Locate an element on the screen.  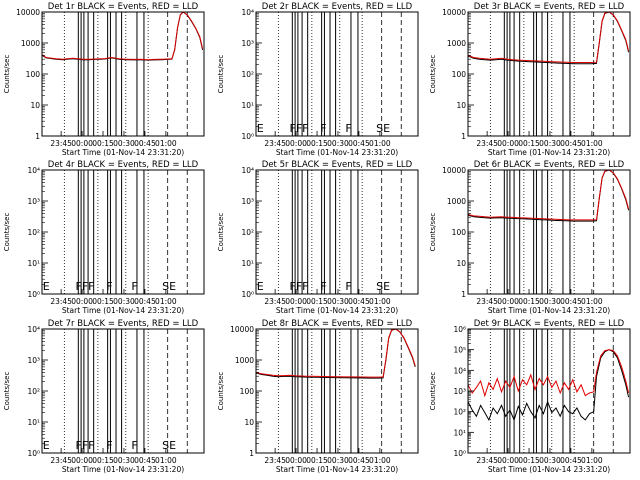
y-tick-label: 1000 is located at coordinates (244, 360).